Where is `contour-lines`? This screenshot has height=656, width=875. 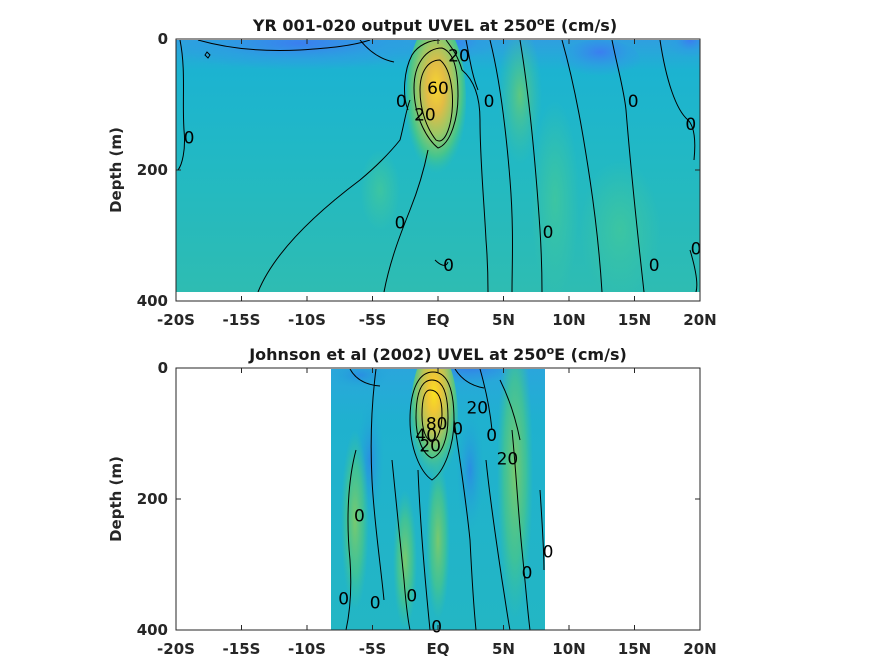
contour-lines is located at coordinates (445, 499).